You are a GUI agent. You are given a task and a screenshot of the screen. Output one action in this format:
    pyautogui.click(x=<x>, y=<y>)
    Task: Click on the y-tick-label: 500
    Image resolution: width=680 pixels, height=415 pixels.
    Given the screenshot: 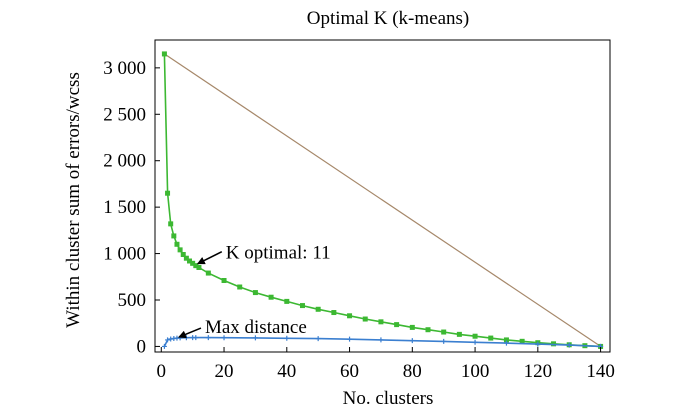 What is the action you would take?
    pyautogui.click(x=132, y=300)
    